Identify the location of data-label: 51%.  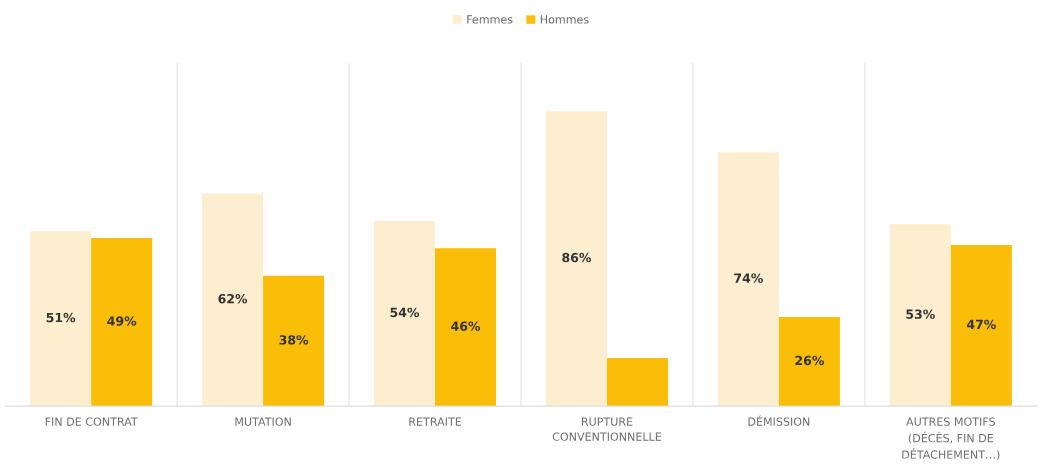
(61, 317).